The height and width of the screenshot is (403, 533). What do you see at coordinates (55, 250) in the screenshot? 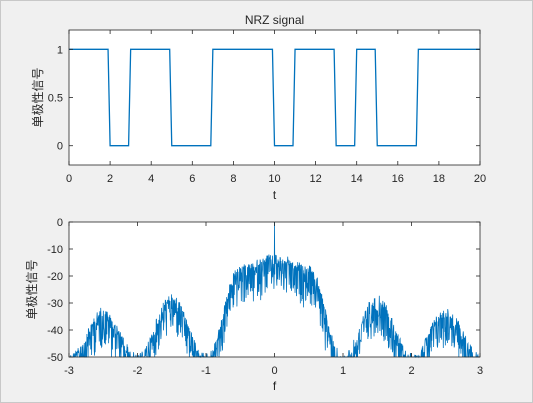
I see `y-tick-label: -10` at bounding box center [55, 250].